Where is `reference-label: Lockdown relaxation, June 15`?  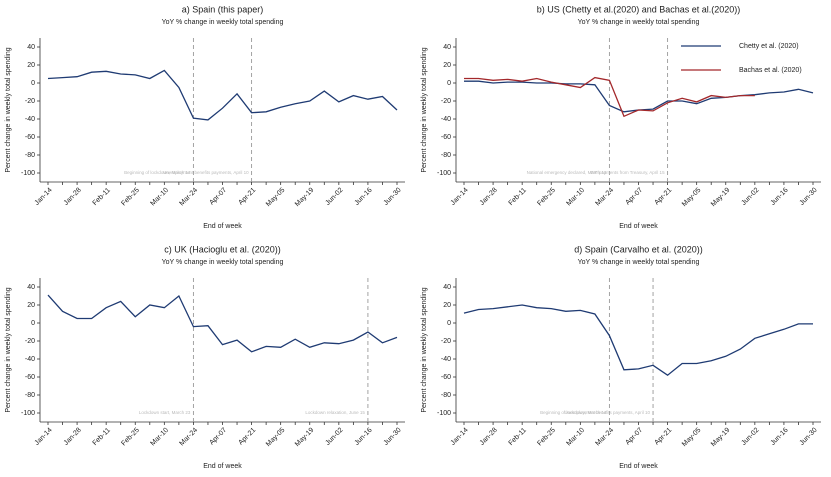 reference-label: Lockdown relaxation, June 15 is located at coordinates (335, 412).